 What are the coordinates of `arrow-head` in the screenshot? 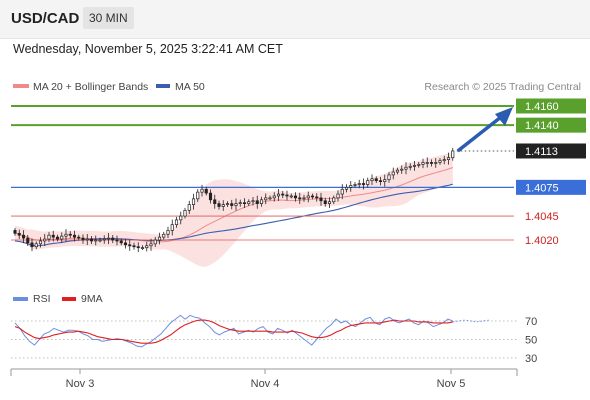 It's located at (504, 116).